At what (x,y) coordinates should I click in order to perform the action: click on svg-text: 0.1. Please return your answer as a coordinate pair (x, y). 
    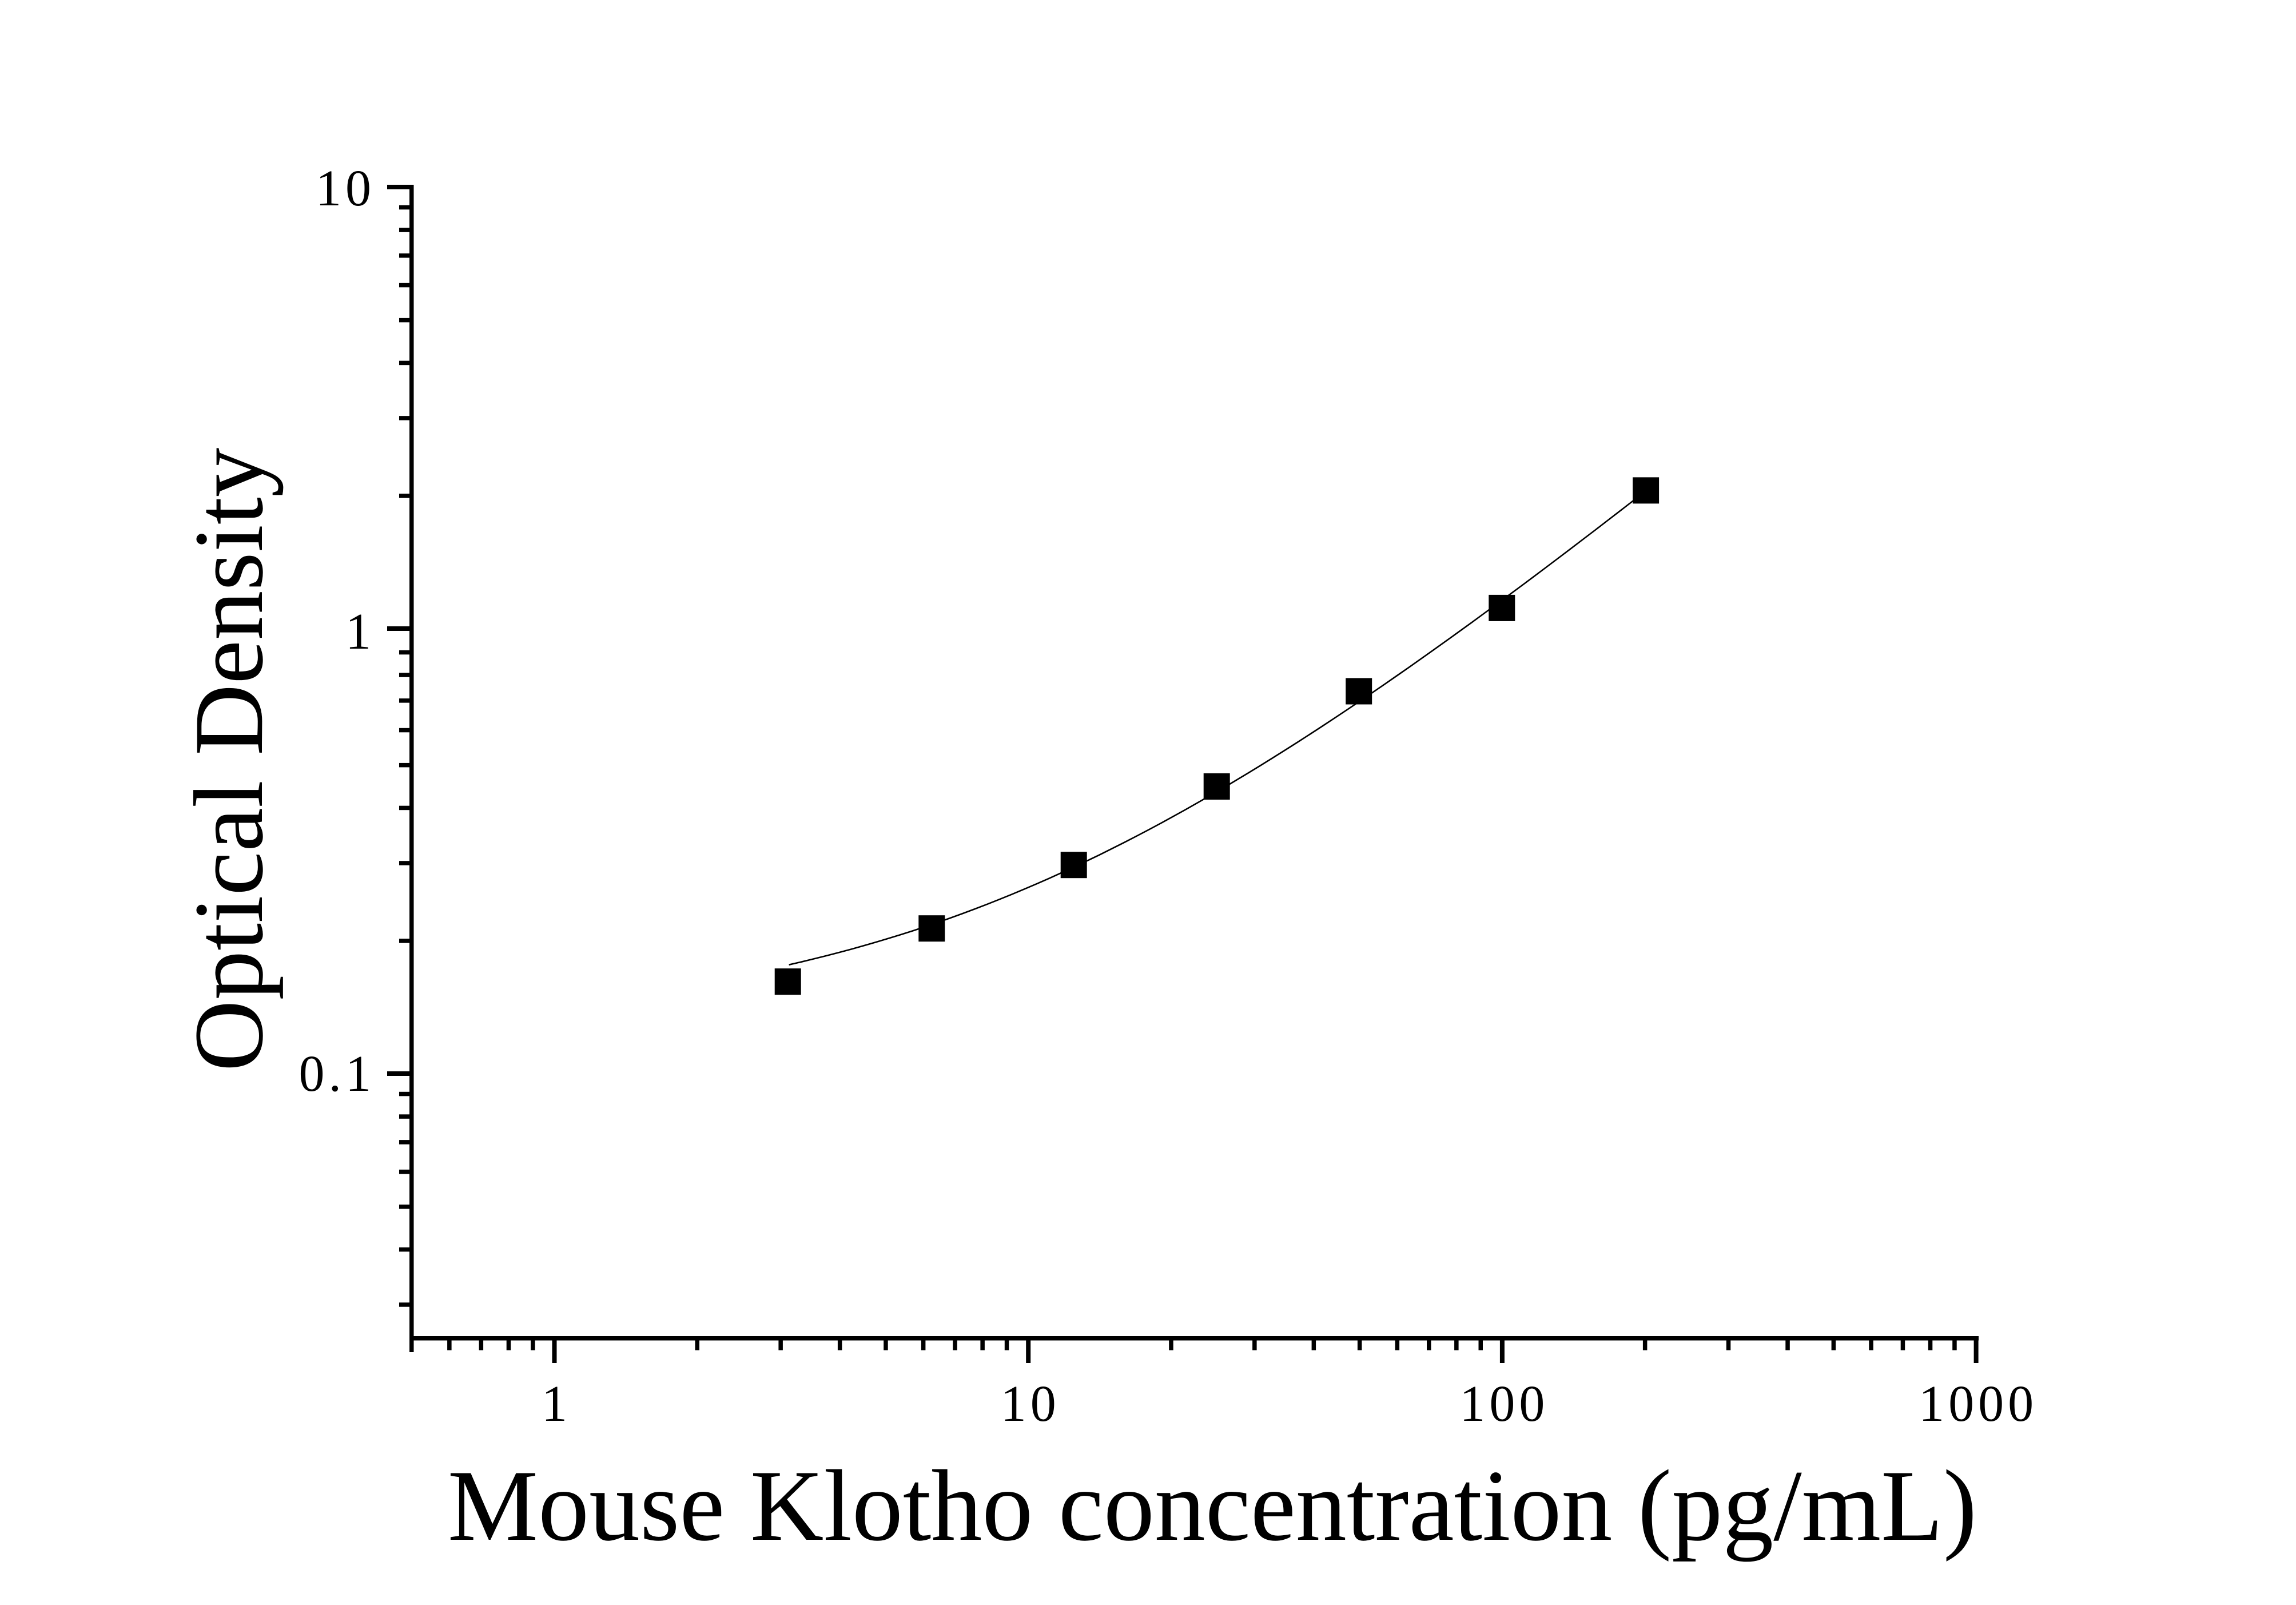
    Looking at the image, I should click on (337, 1074).